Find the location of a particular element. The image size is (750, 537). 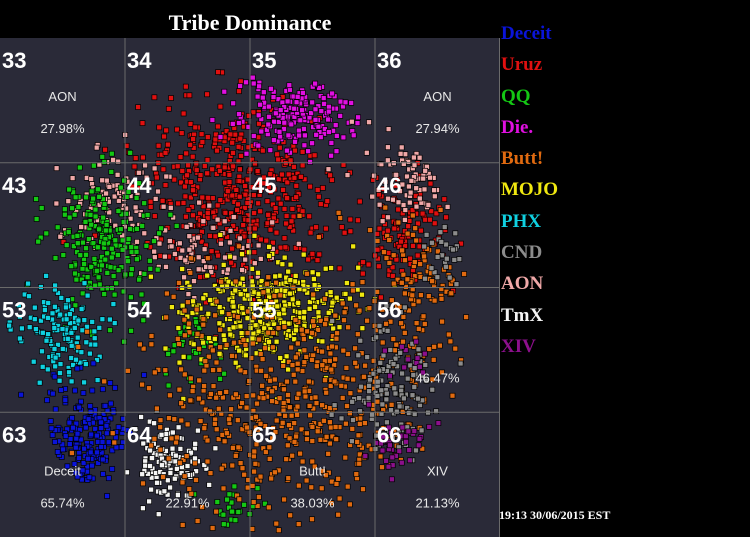

legend-item-qq: QQ is located at coordinates (516, 96).